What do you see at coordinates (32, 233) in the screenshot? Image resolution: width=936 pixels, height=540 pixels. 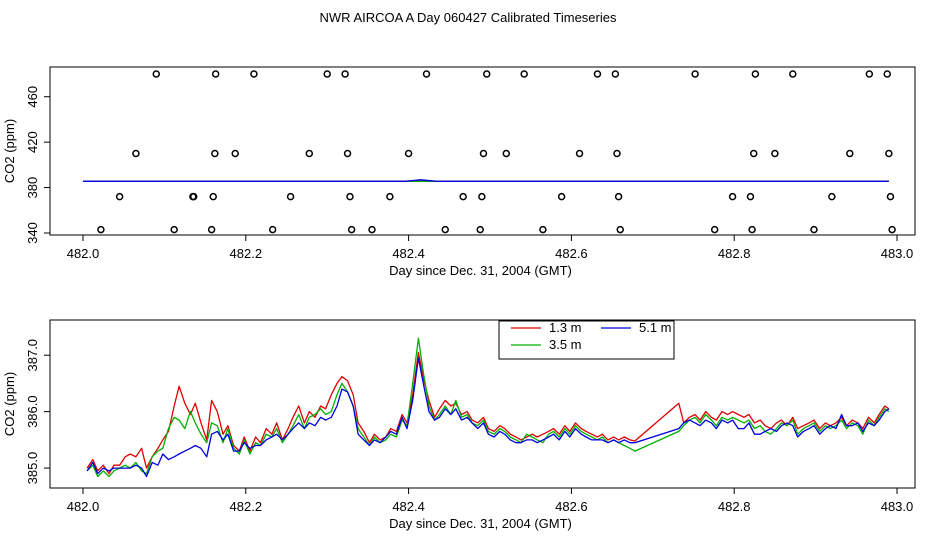 I see `y-tick-label: 340` at bounding box center [32, 233].